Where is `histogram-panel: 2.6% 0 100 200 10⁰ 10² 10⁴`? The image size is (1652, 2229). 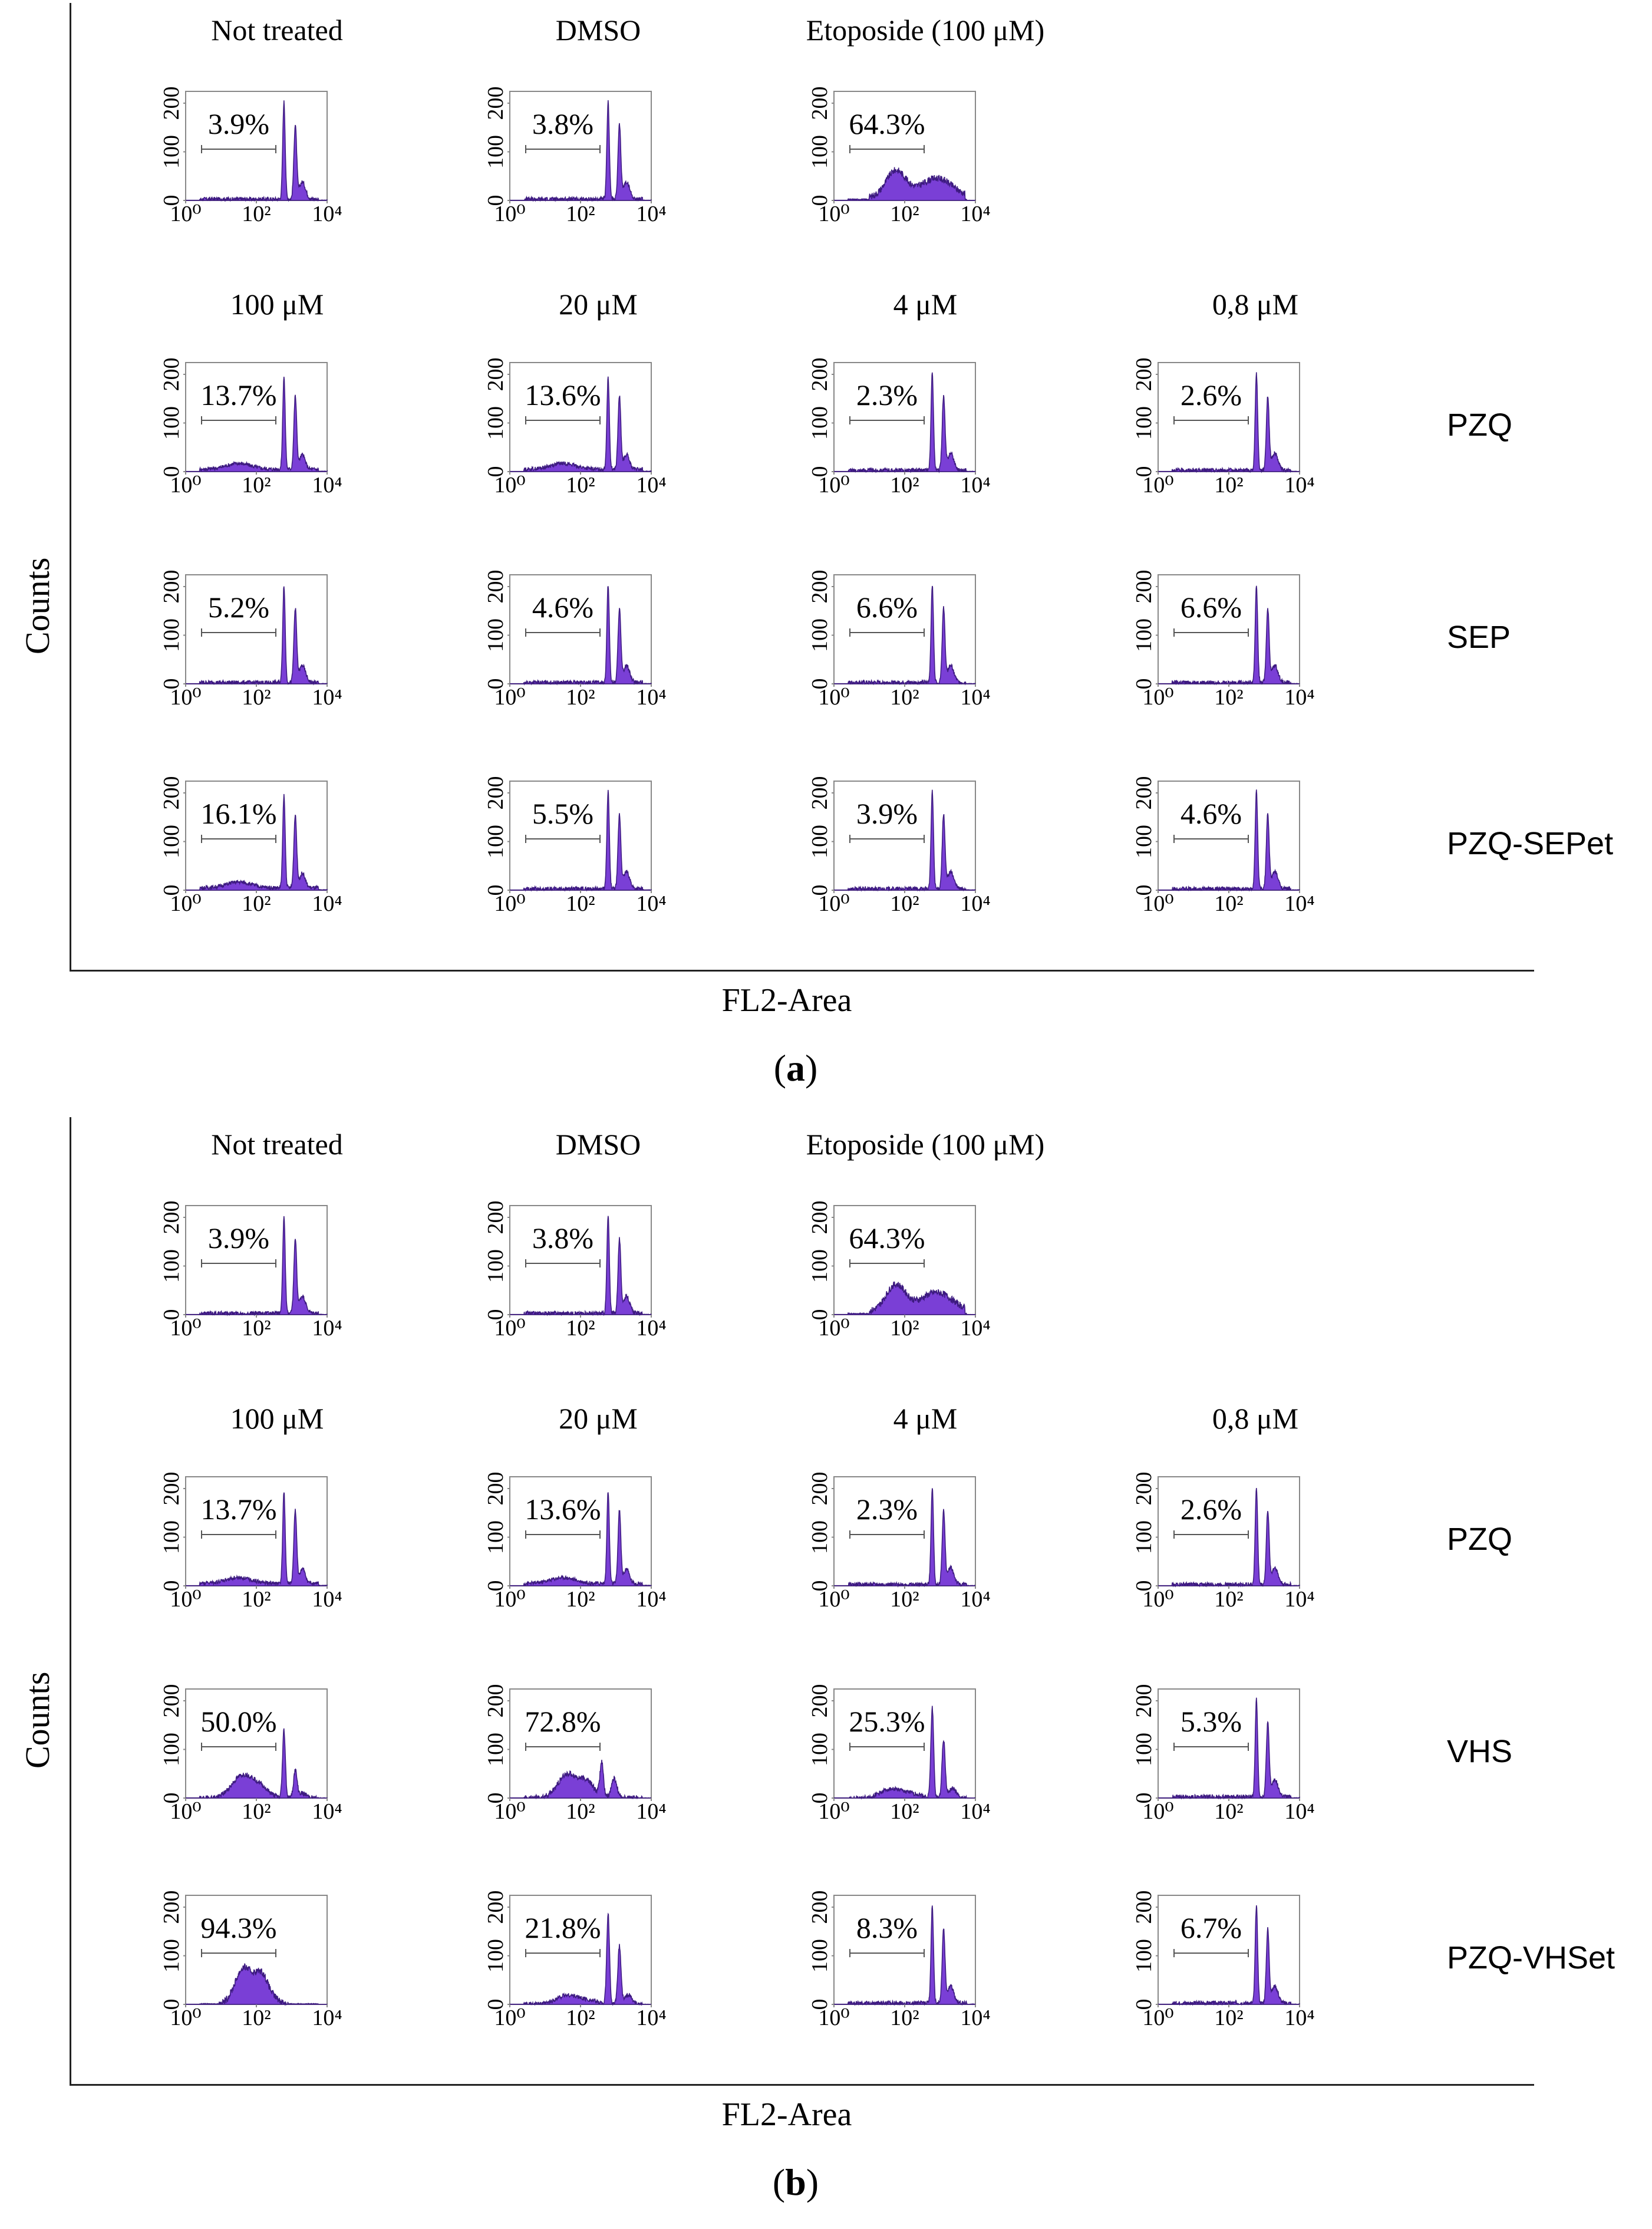 histogram-panel: 2.6% 0 100 200 10⁰ 10² 10⁴ is located at coordinates (1223, 1542).